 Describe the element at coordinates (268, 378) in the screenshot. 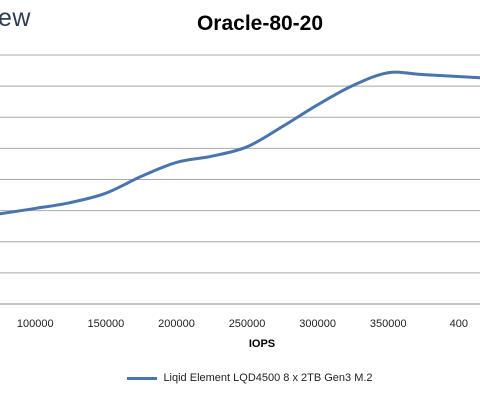

I see `legend-label: Liqid Element LQD4500 8 x 2TB Gen3 M.2` at that location.